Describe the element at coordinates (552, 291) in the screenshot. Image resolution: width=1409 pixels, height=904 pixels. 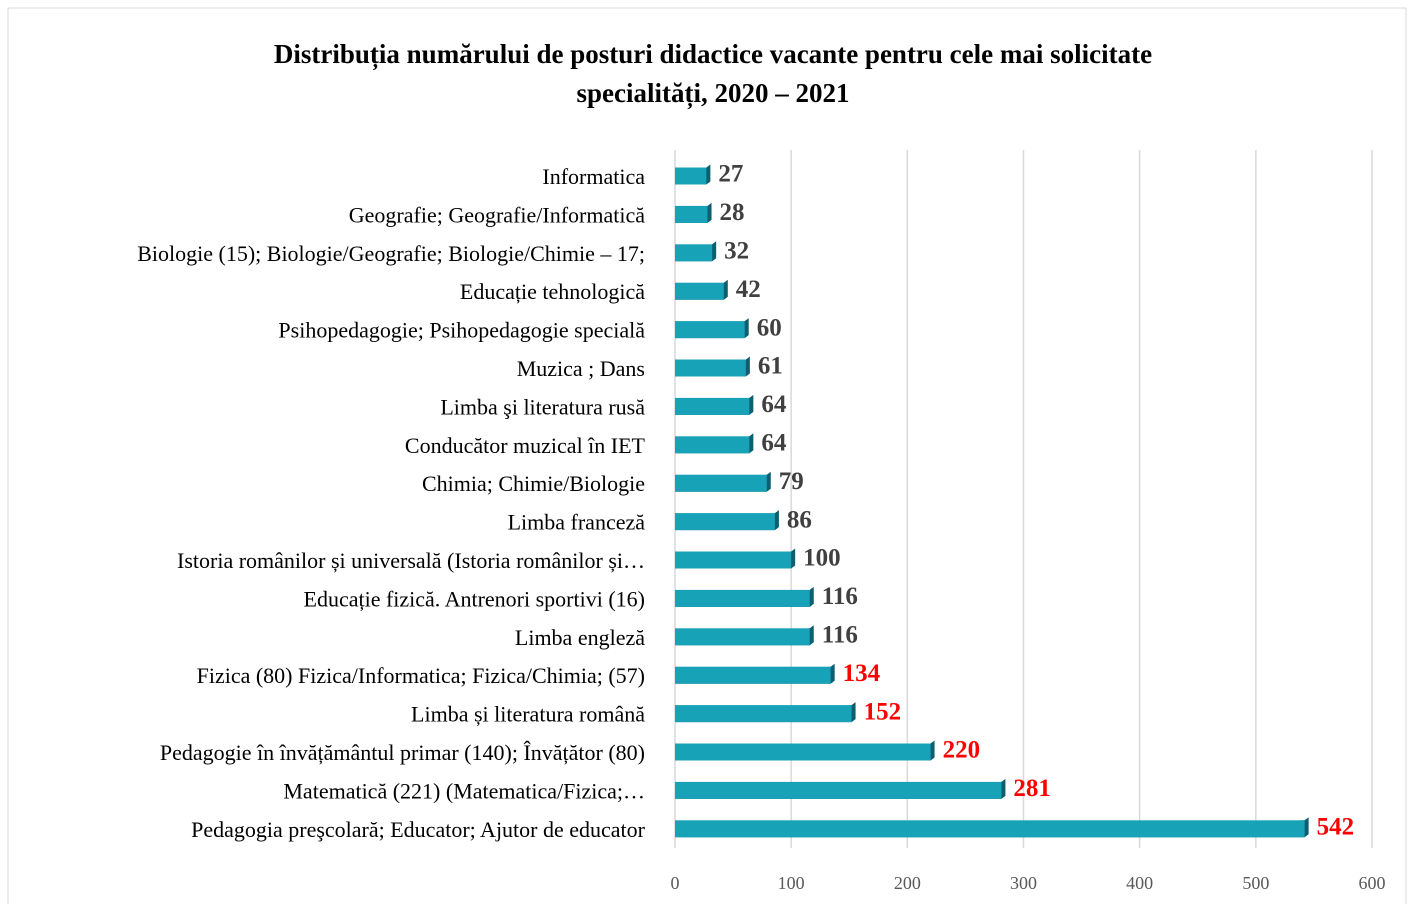
I see `y-tick-label: Educație tehnologică` at that location.